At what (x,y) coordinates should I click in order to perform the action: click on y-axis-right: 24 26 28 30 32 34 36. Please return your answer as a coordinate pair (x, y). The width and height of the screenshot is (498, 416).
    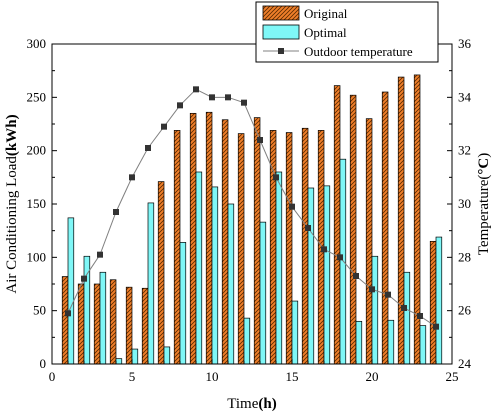
    Looking at the image, I should click on (459, 203).